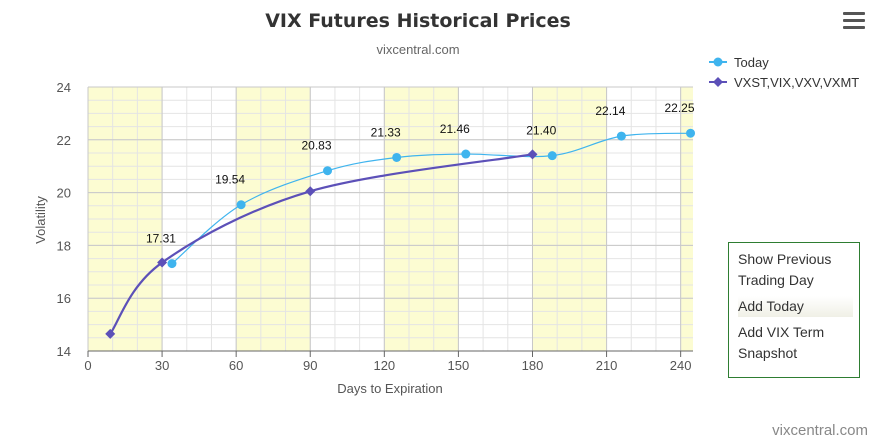 The width and height of the screenshot is (880, 440). What do you see at coordinates (64, 193) in the screenshot?
I see `y-tick-label: 20` at bounding box center [64, 193].